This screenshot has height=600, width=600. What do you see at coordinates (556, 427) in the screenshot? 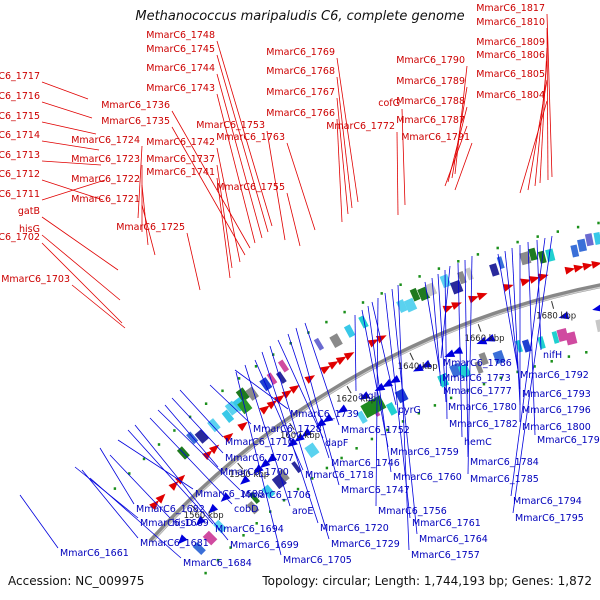
I see `reverse-gene-label: MmarC6_1800` at bounding box center [556, 427].